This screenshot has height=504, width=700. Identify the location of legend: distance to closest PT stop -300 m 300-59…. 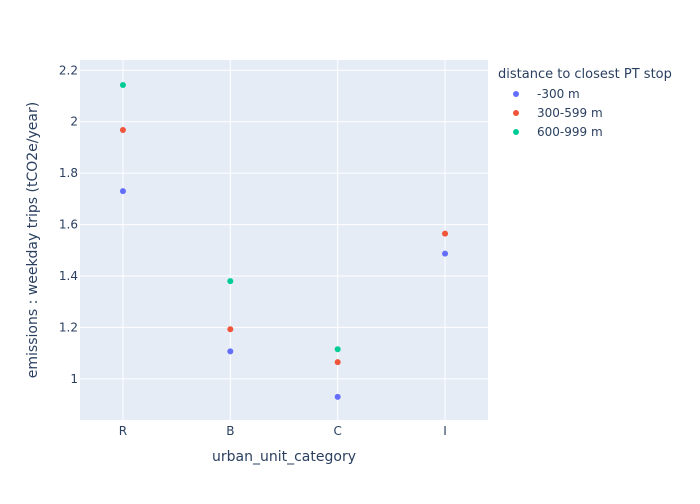
(585, 103).